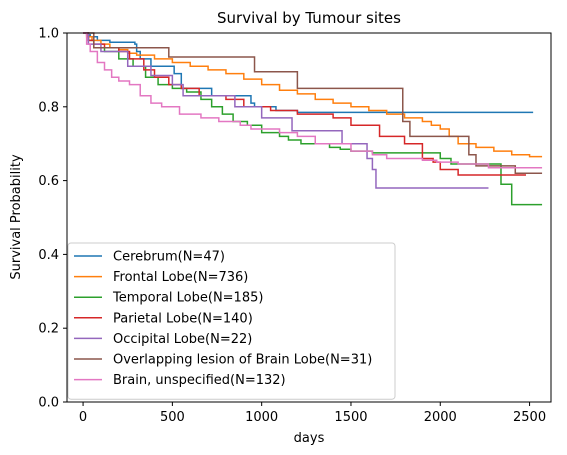  What do you see at coordinates (183, 318) in the screenshot?
I see `legend-entry: Parietal Lobe(N=140)` at bounding box center [183, 318].